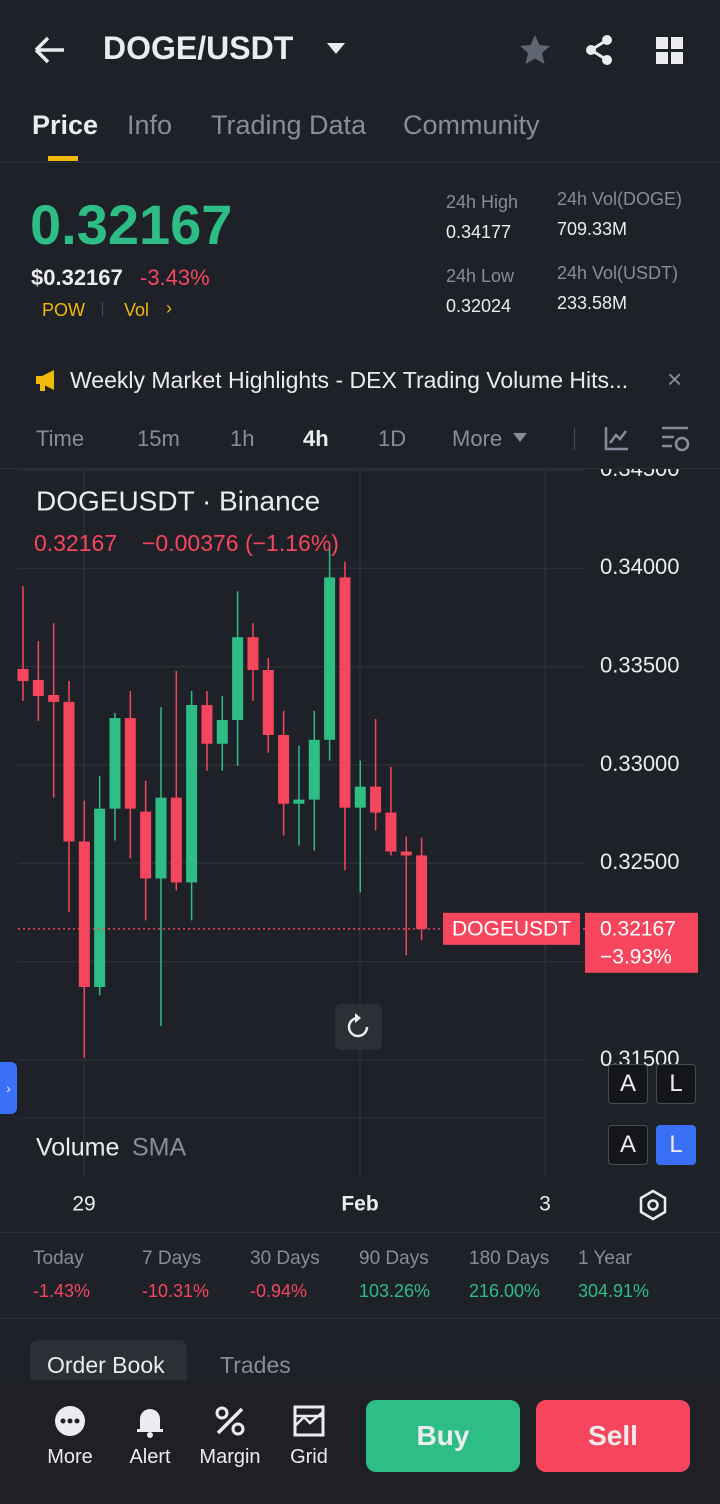 This screenshot has height=1504, width=720. Describe the element at coordinates (653, 1205) in the screenshot. I see `chart-settings-icon` at that location.